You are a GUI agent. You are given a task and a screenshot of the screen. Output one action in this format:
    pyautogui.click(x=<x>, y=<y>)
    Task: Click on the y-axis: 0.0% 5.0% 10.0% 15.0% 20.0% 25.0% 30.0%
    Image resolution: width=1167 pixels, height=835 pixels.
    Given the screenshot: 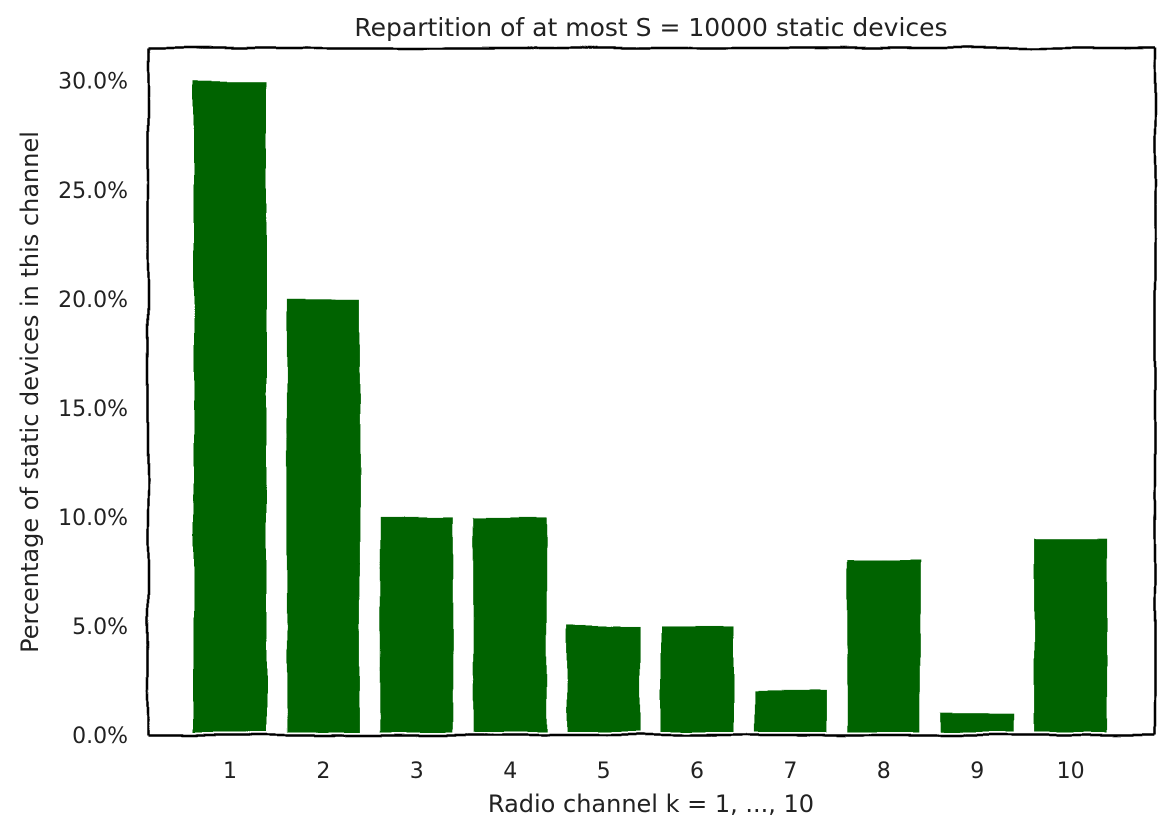 What is the action you would take?
    pyautogui.click(x=93, y=409)
    